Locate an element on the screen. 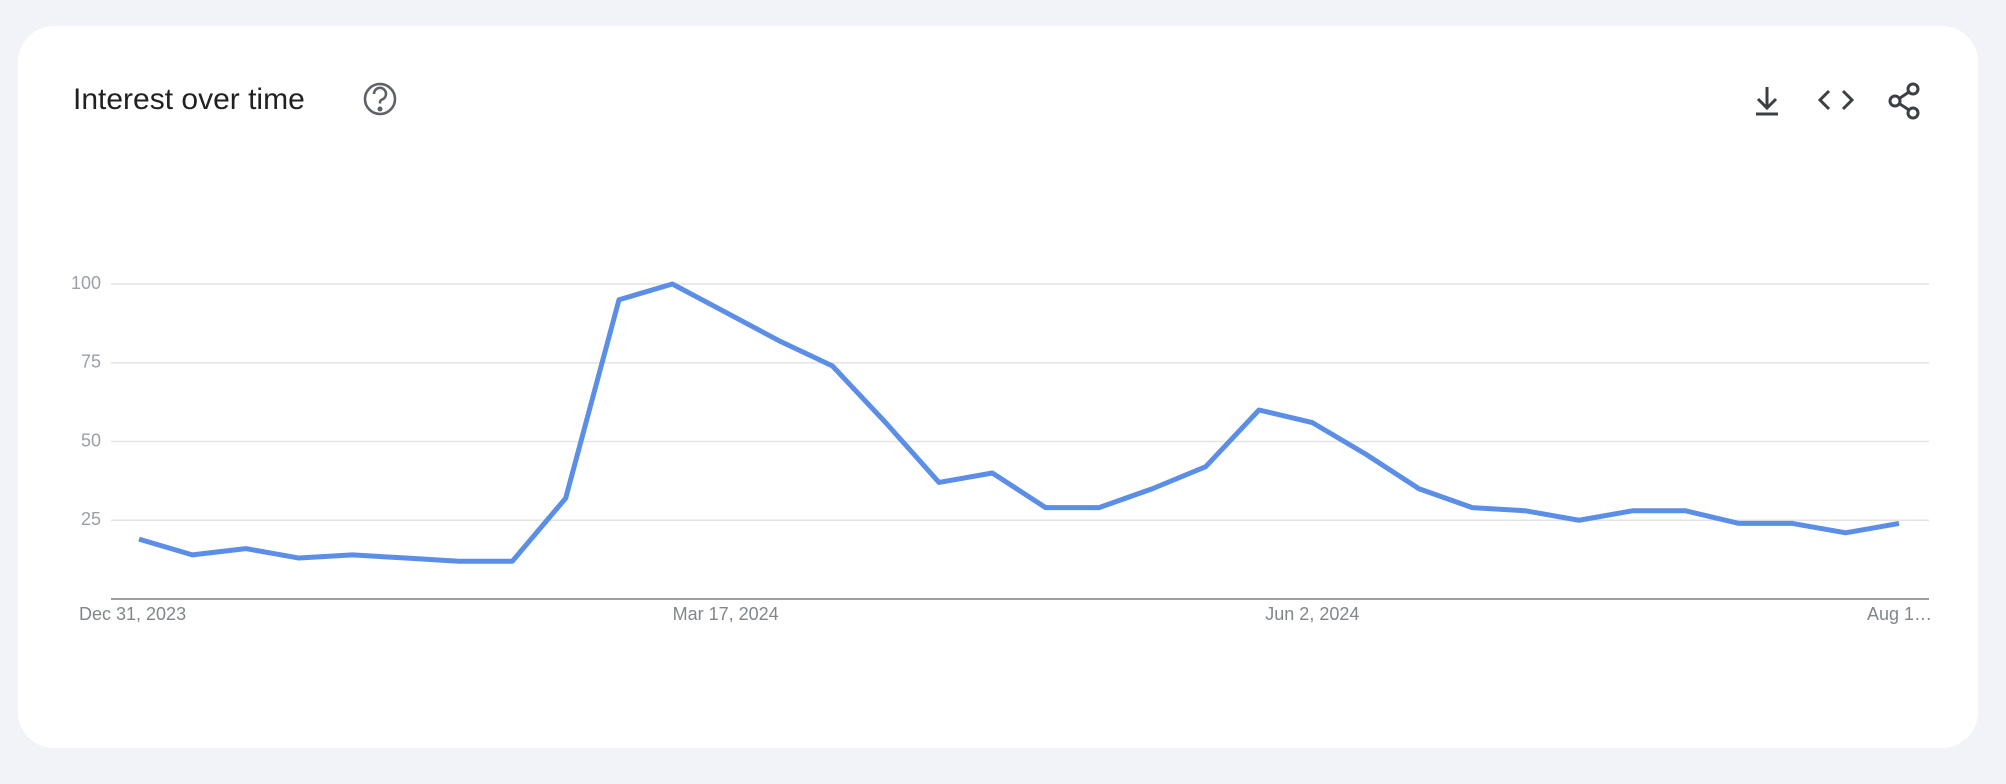 Image resolution: width=2006 pixels, height=784 pixels. embed-icon is located at coordinates (1836, 100).